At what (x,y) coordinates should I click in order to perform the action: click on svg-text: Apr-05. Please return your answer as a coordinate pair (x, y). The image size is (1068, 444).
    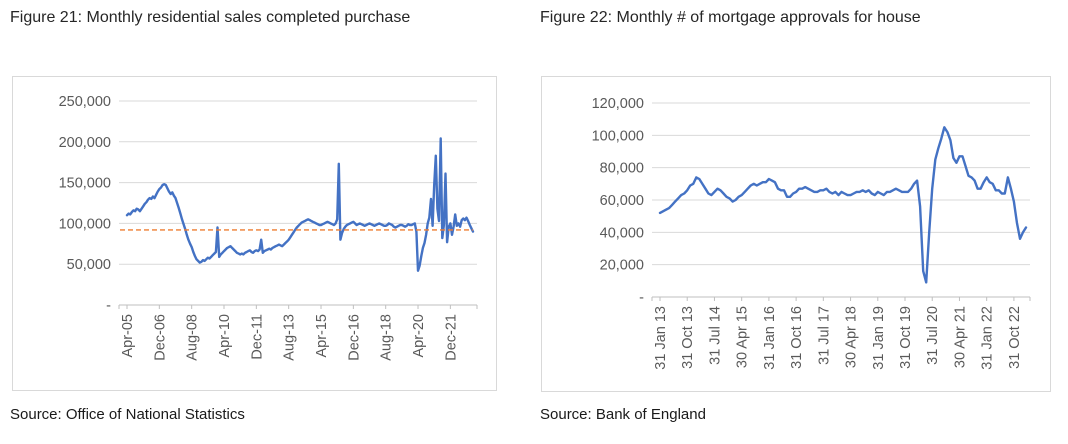
    Looking at the image, I should click on (128, 336).